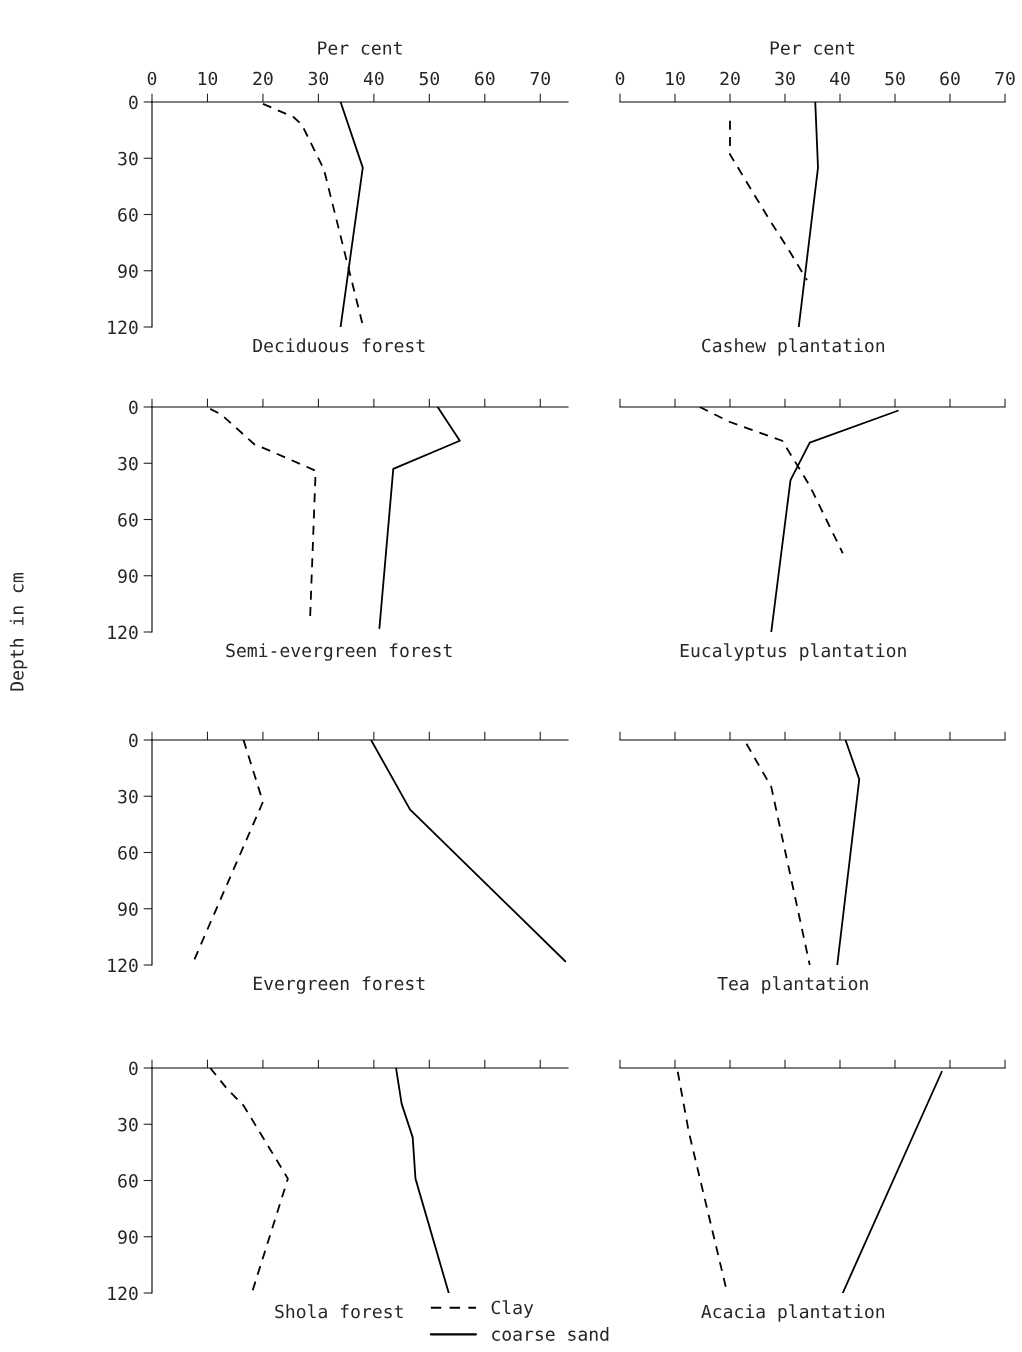 The image size is (1022, 1352). Describe the element at coordinates (792, 985) in the screenshot. I see `text: Tea plantation` at that location.